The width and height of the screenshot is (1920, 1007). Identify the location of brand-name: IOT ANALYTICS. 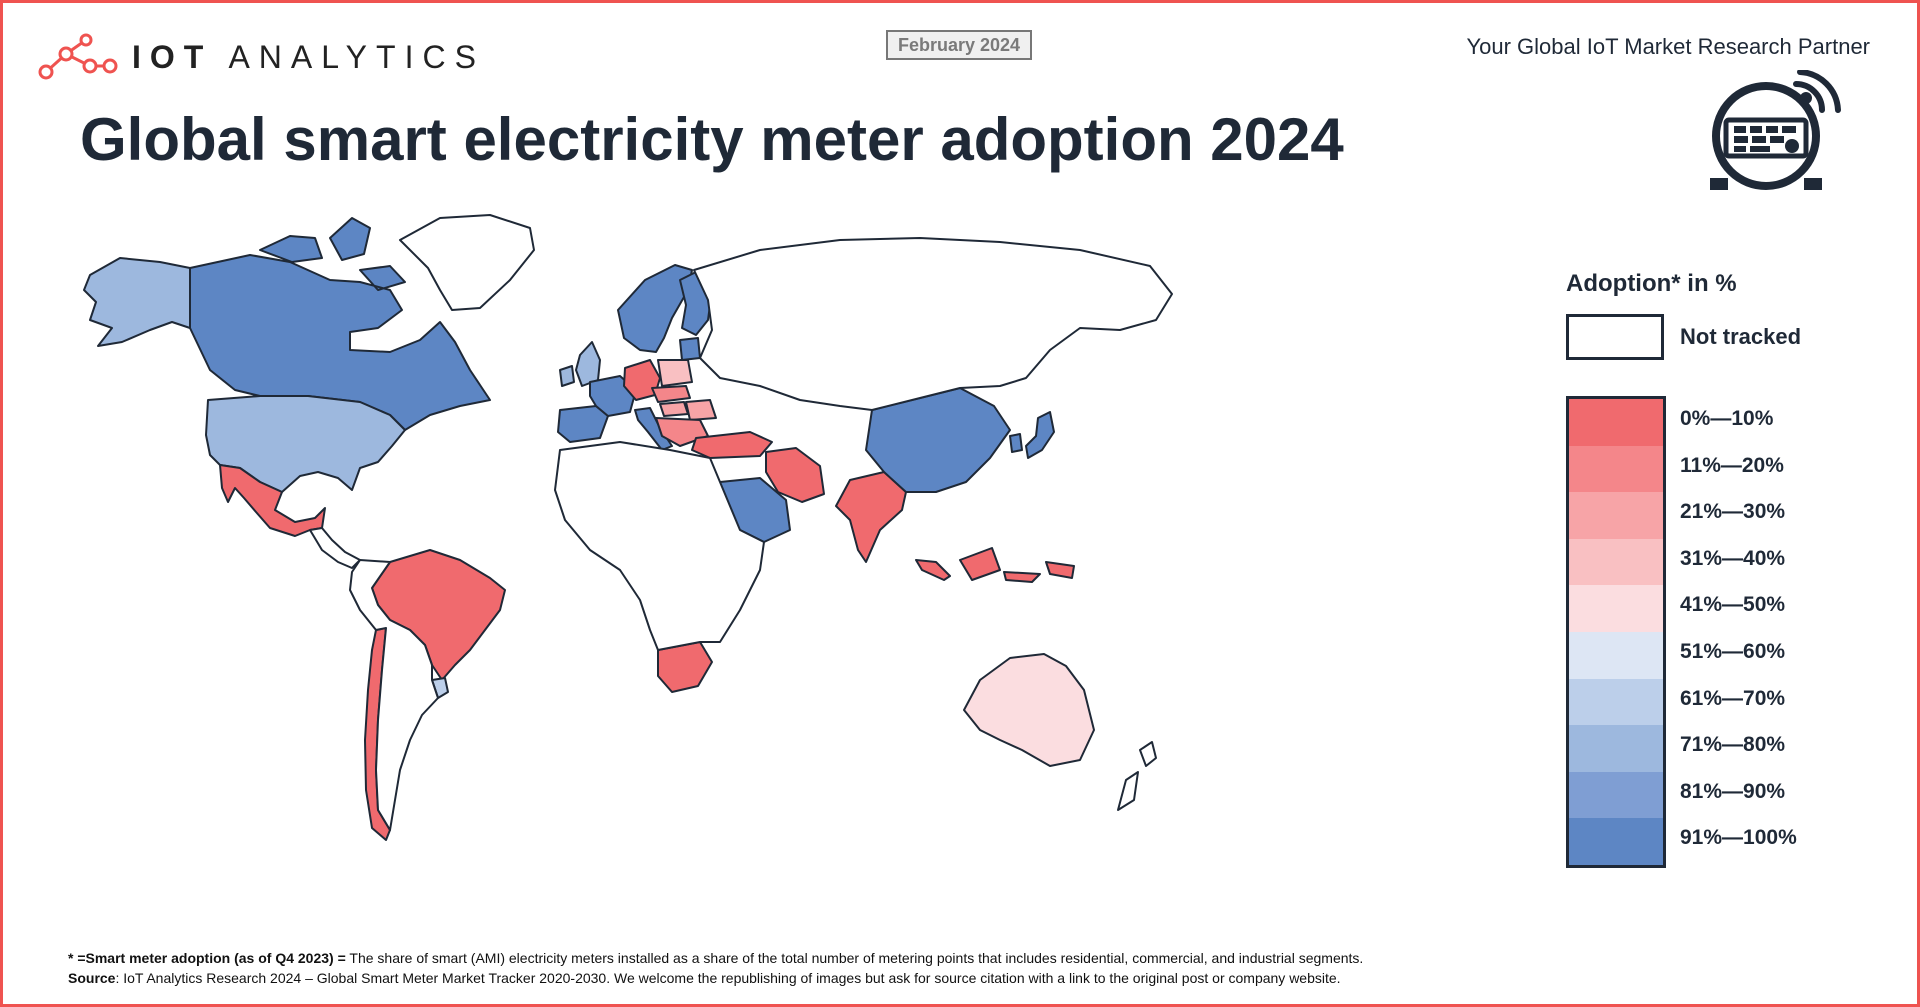
(308, 56).